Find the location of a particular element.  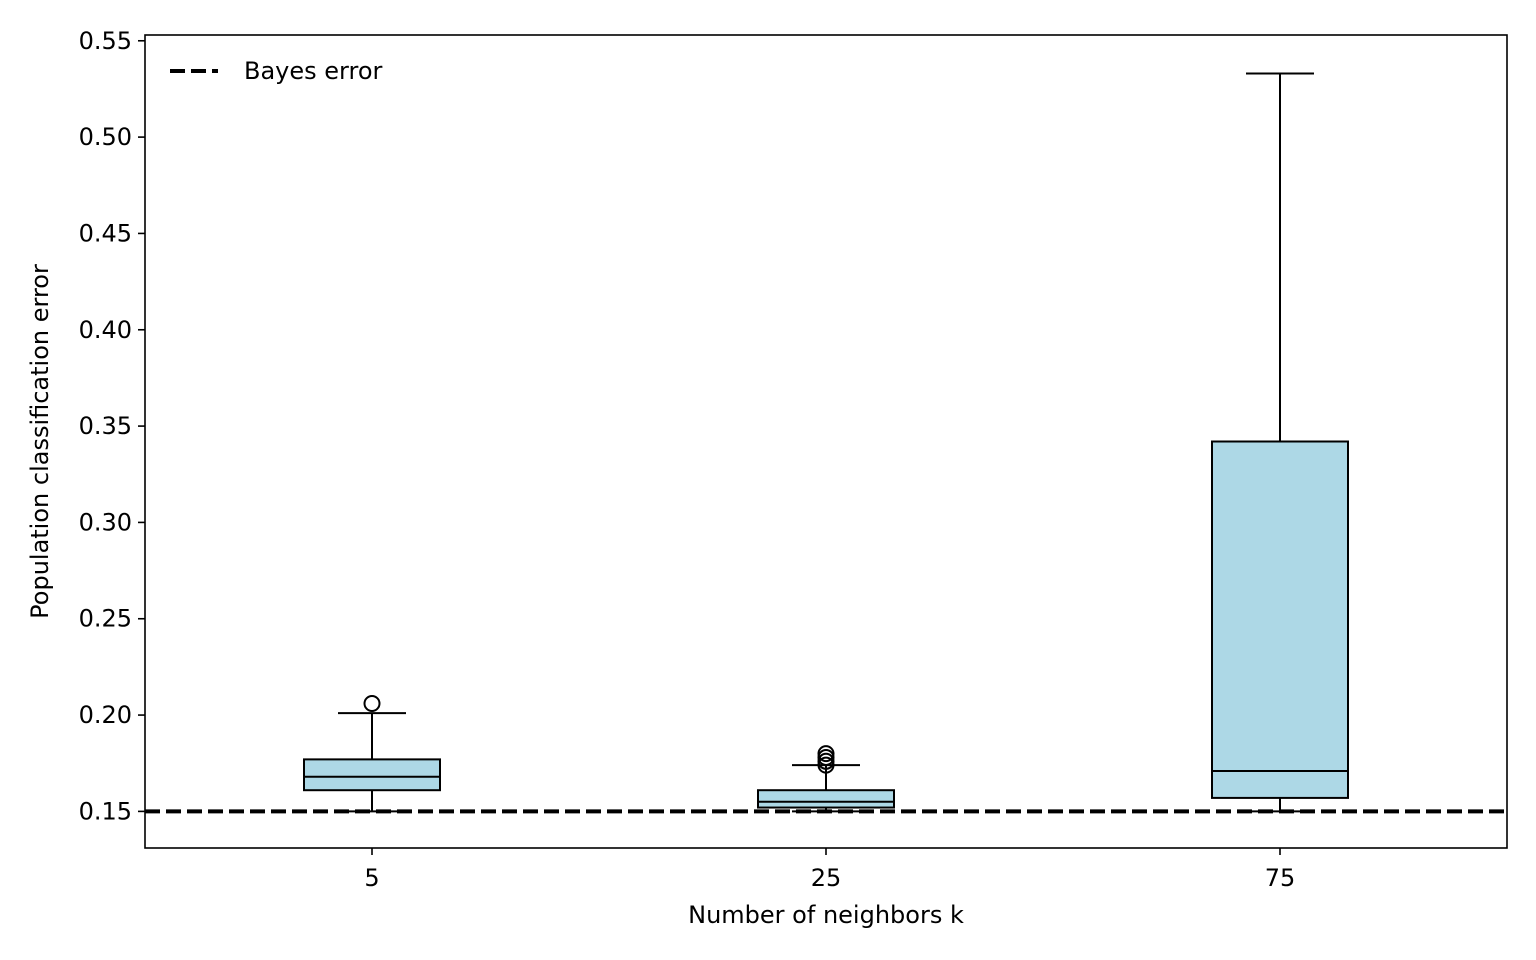

legend-label-bayes-error: Bayes error is located at coordinates (313, 71).